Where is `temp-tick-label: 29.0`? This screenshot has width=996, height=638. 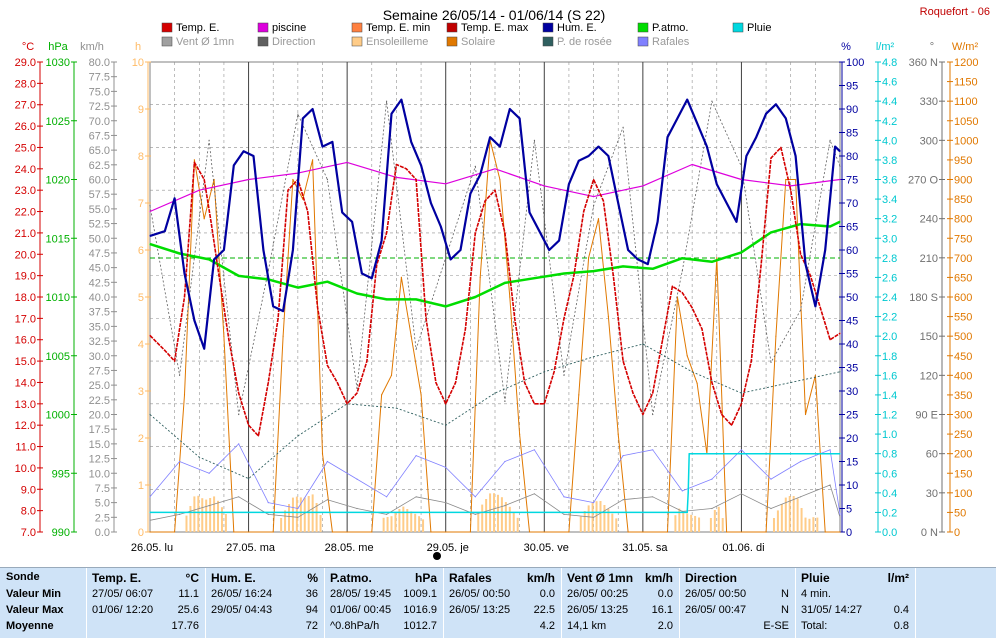 temp-tick-label: 29.0 is located at coordinates (25, 63).